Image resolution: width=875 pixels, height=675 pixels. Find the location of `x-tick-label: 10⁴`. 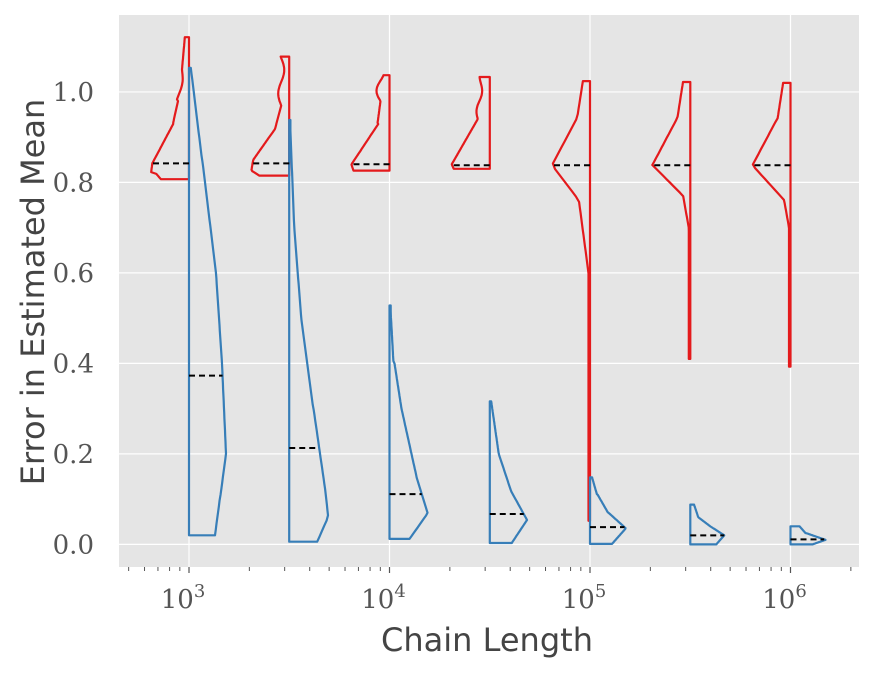

x-tick-label: 10⁴ is located at coordinates (383, 598).